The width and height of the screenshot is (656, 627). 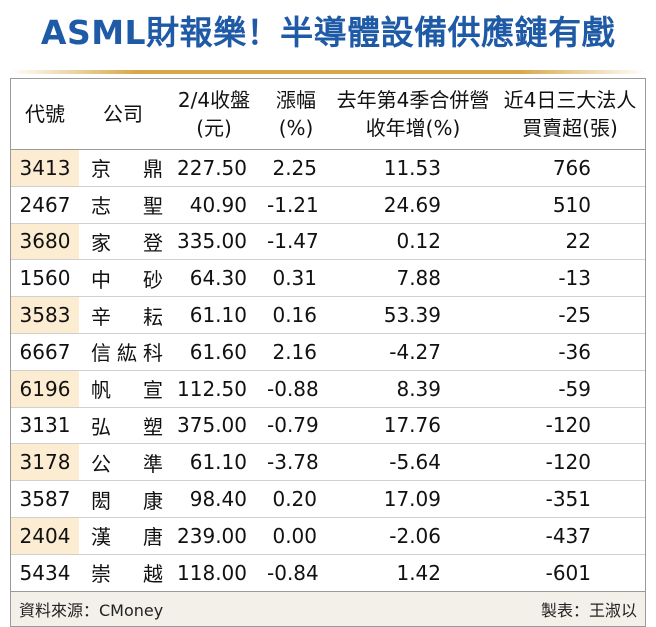 What do you see at coordinates (127, 390) in the screenshot?
I see `company-name: 帆宣` at bounding box center [127, 390].